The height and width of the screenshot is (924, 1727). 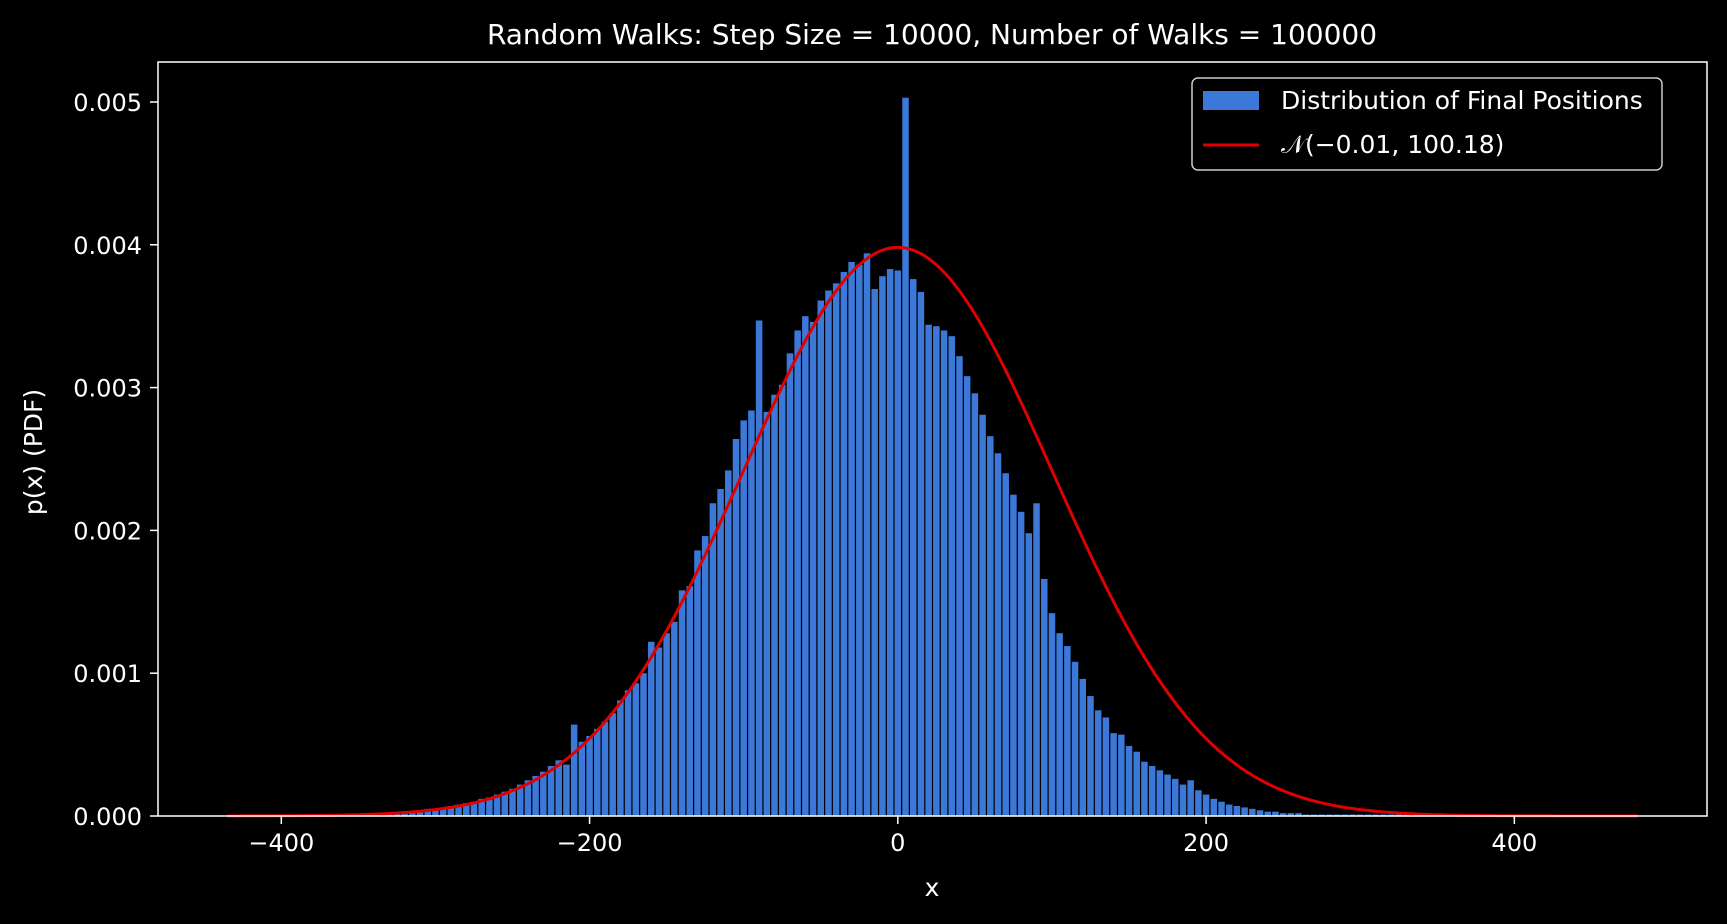 I want to click on legend-bar-swatch, so click(x=1231, y=100).